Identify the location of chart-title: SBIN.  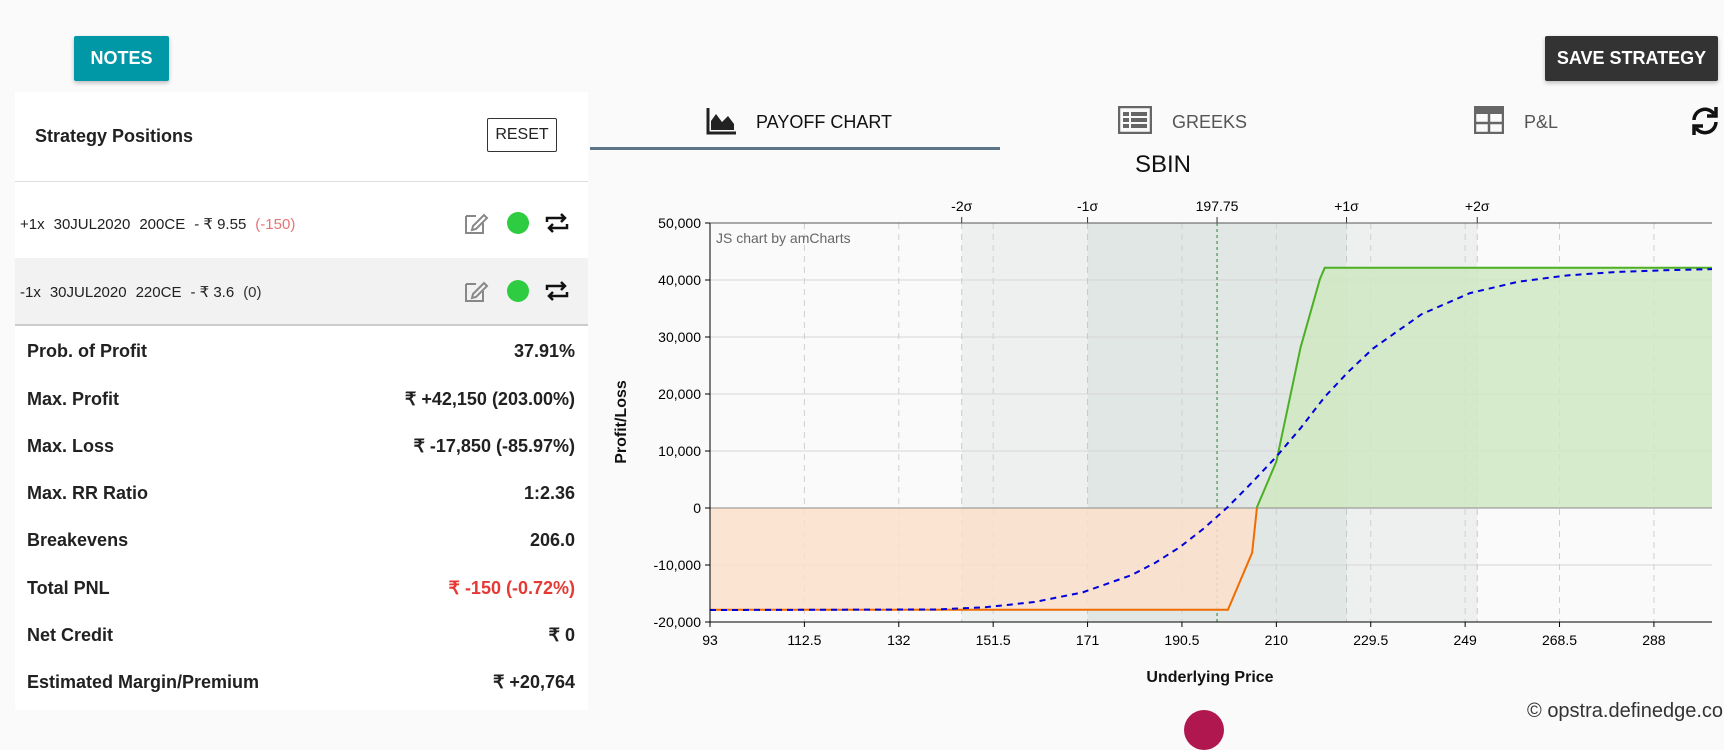
(1163, 164).